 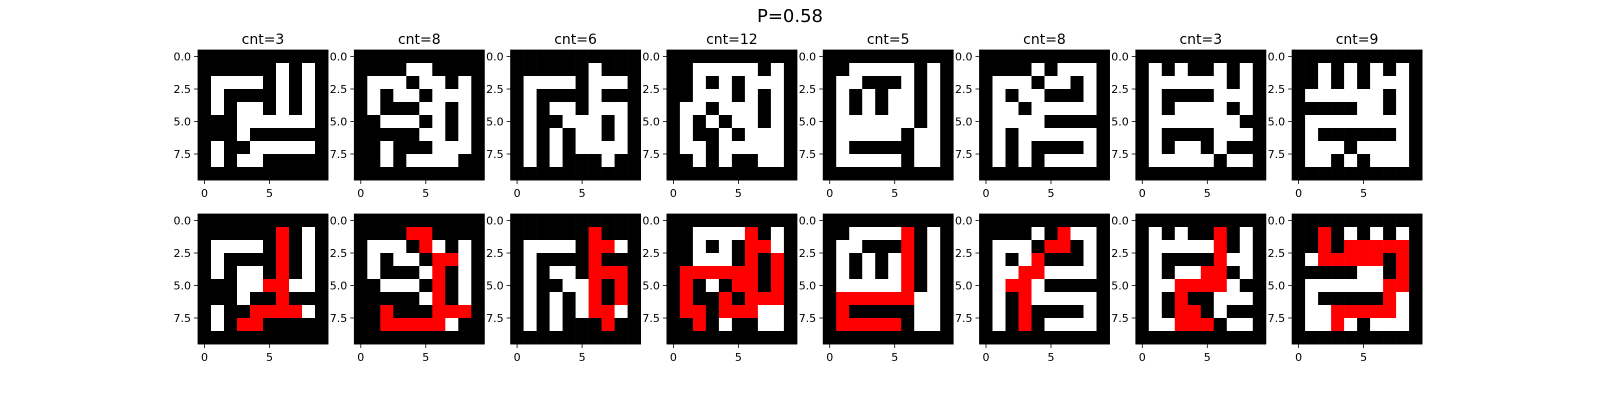 I want to click on x-tick-label: 0, so click(x=1298, y=193).